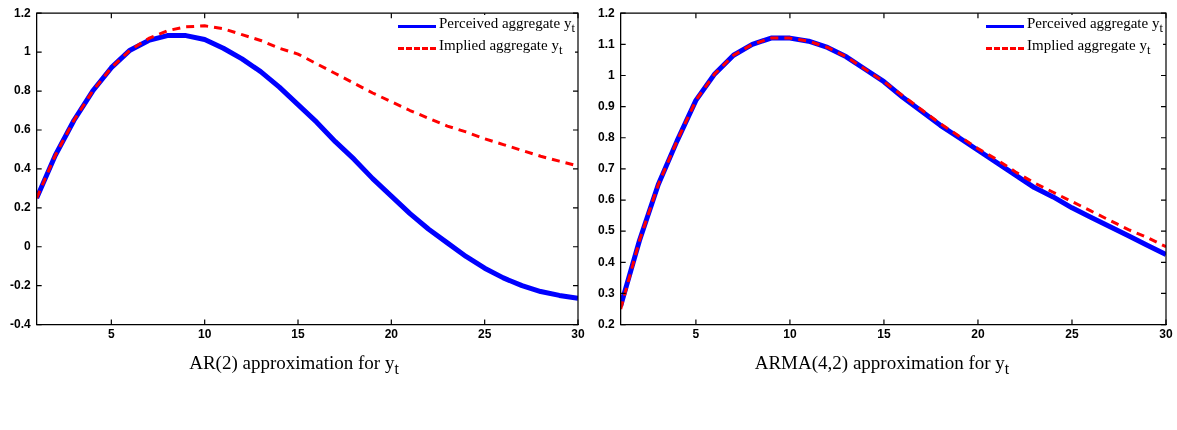 Image resolution: width=1177 pixels, height=430 pixels. Describe the element at coordinates (606, 292) in the screenshot. I see `y-tick-label: 0.3` at that location.